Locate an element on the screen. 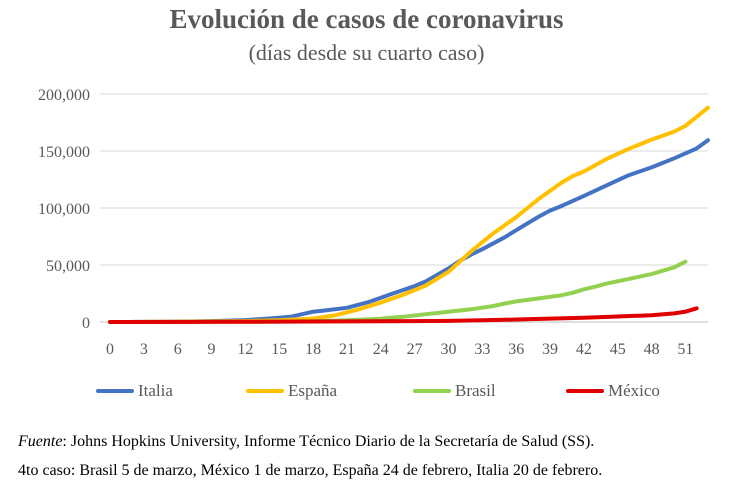 The height and width of the screenshot is (493, 733). x-tick-label: 15 is located at coordinates (279, 349).